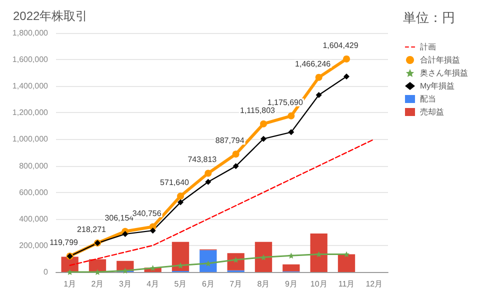 The image size is (480, 292). Describe the element at coordinates (258, 110) in the screenshot. I see `data-label: 1,115,803` at that location.